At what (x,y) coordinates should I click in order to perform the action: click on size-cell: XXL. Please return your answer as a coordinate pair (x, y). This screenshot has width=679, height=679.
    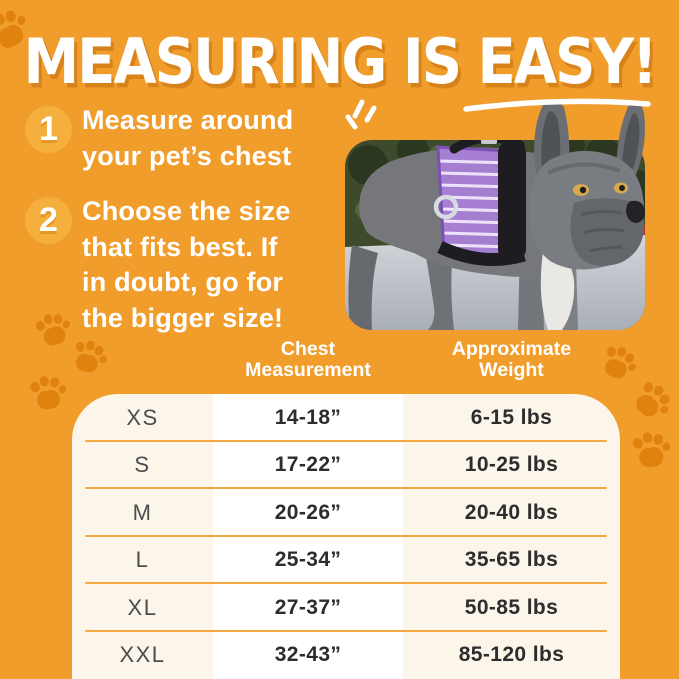
    Looking at the image, I should click on (142, 655).